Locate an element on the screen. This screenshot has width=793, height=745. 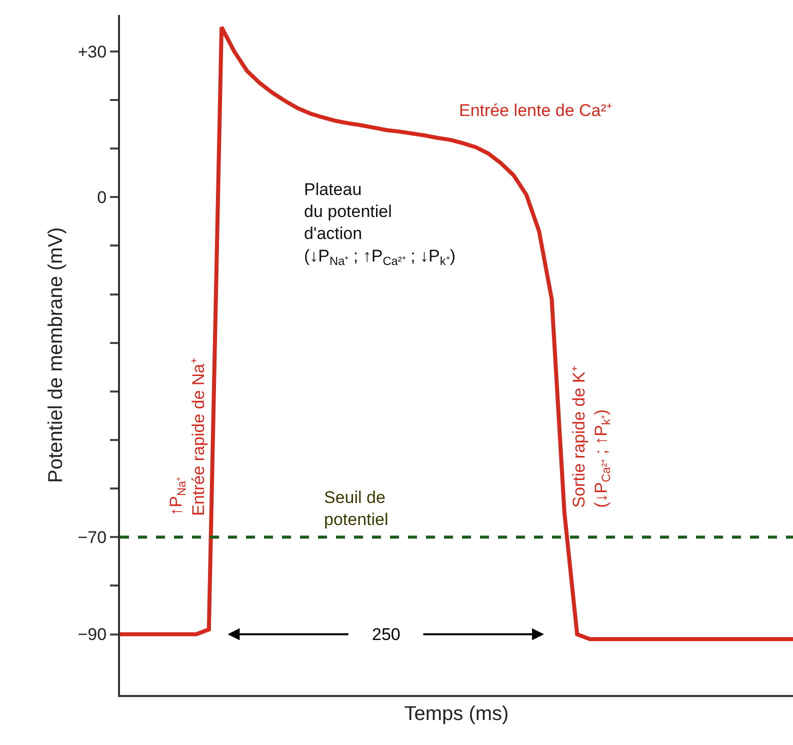
y-tick-label: 0 is located at coordinates (102, 198).